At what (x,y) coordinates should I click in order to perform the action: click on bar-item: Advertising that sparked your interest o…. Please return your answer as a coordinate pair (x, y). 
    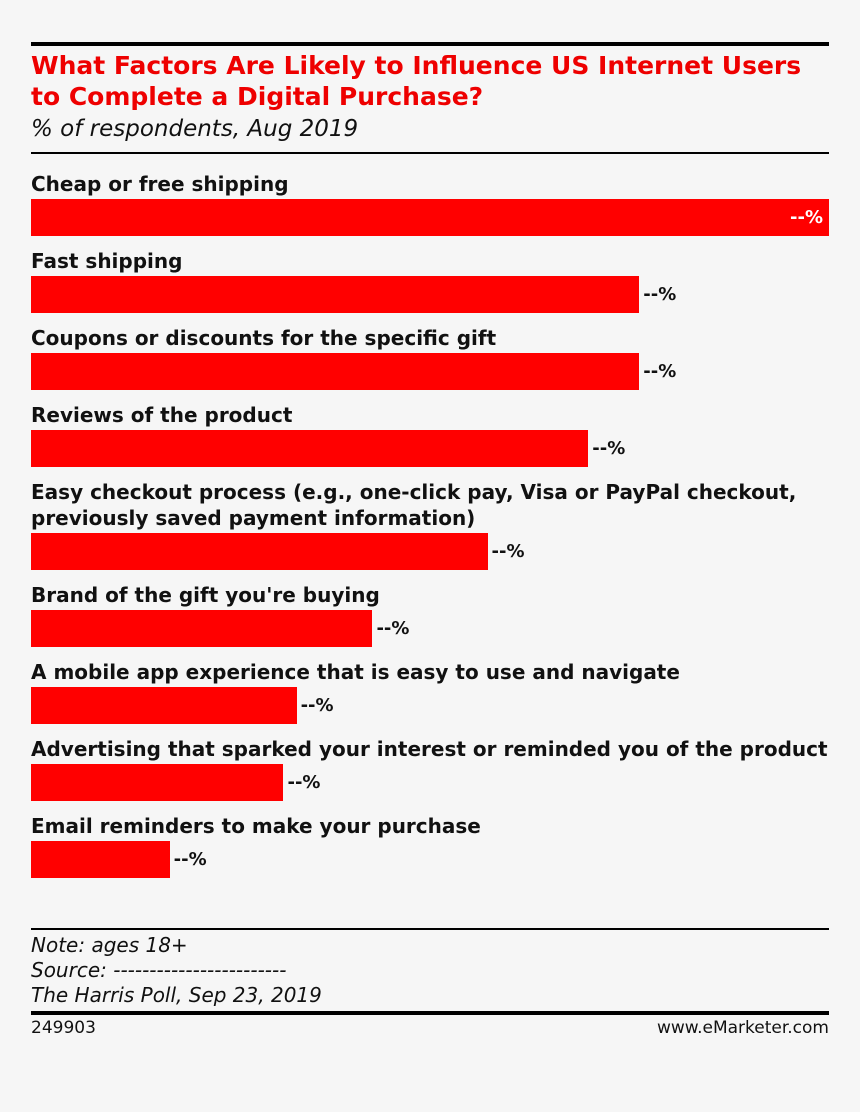
    Looking at the image, I should click on (430, 768).